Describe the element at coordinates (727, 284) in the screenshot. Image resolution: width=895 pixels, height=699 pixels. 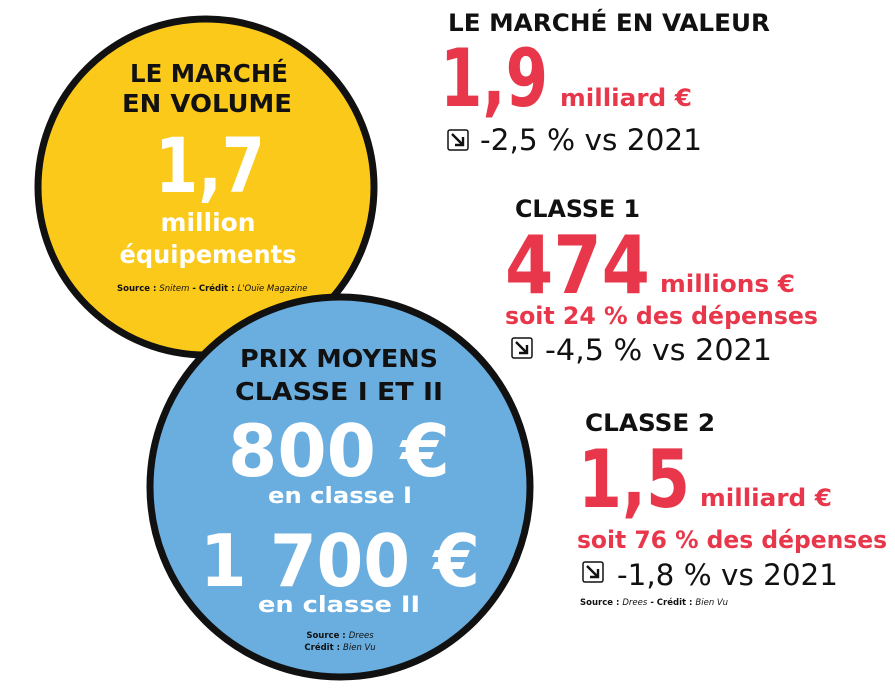
I see `classe1-unit: millions €` at that location.